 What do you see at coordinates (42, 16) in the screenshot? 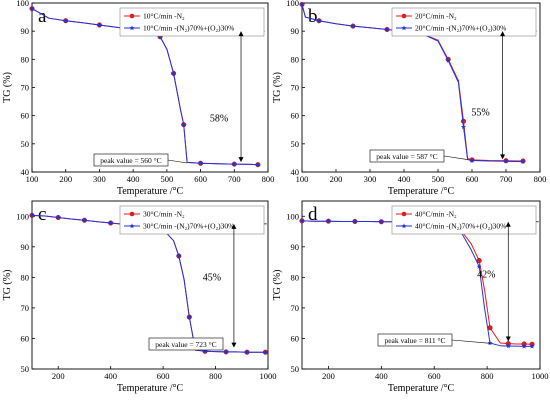
I see `panel-letter: a` at bounding box center [42, 16].